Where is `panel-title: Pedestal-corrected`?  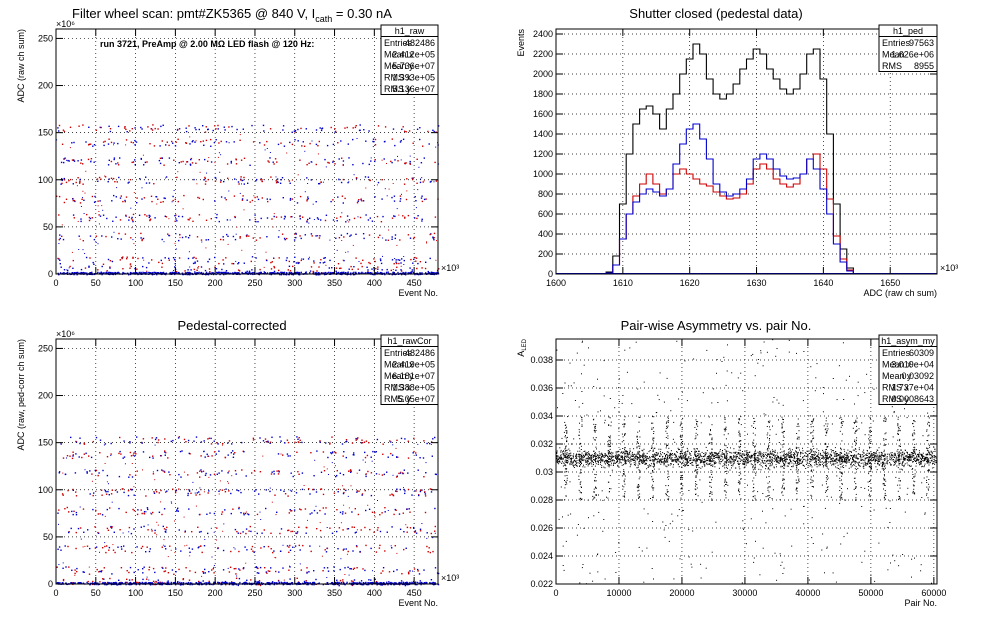
panel-title: Pedestal-corrected is located at coordinates (231, 325).